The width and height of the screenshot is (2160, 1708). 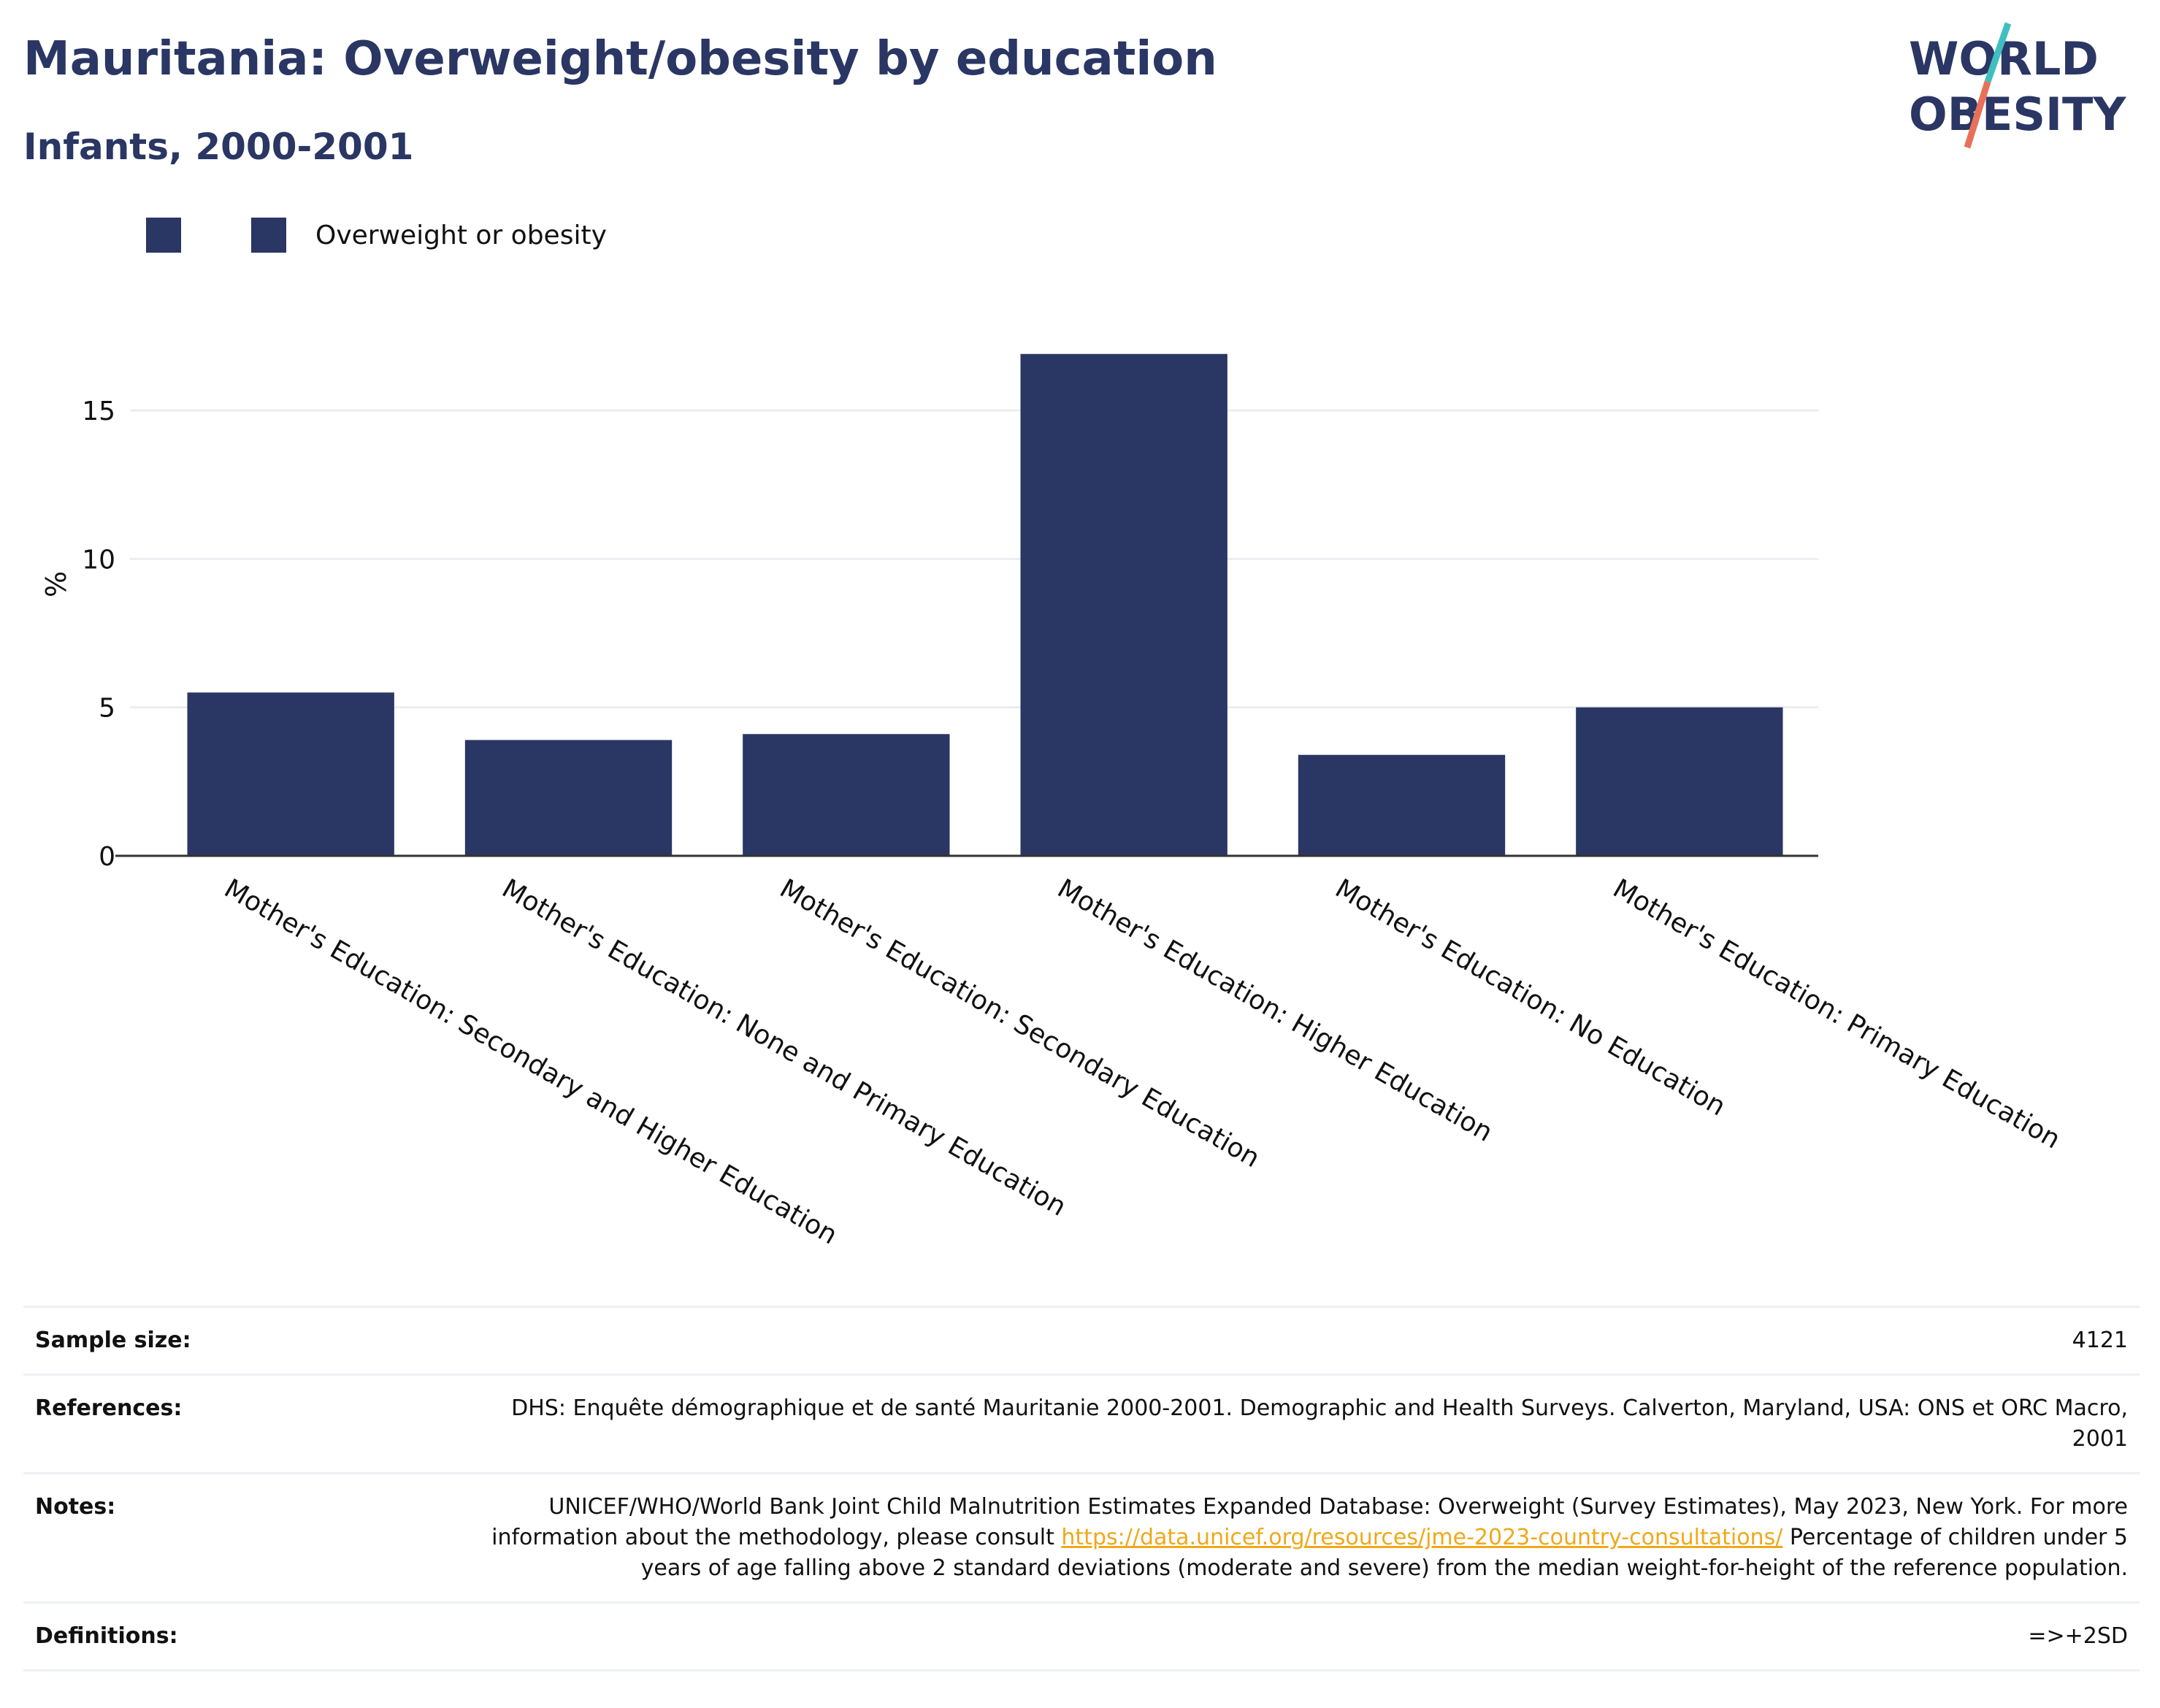 What do you see at coordinates (239, 1537) in the screenshot?
I see `notes-label: Notes:` at bounding box center [239, 1537].